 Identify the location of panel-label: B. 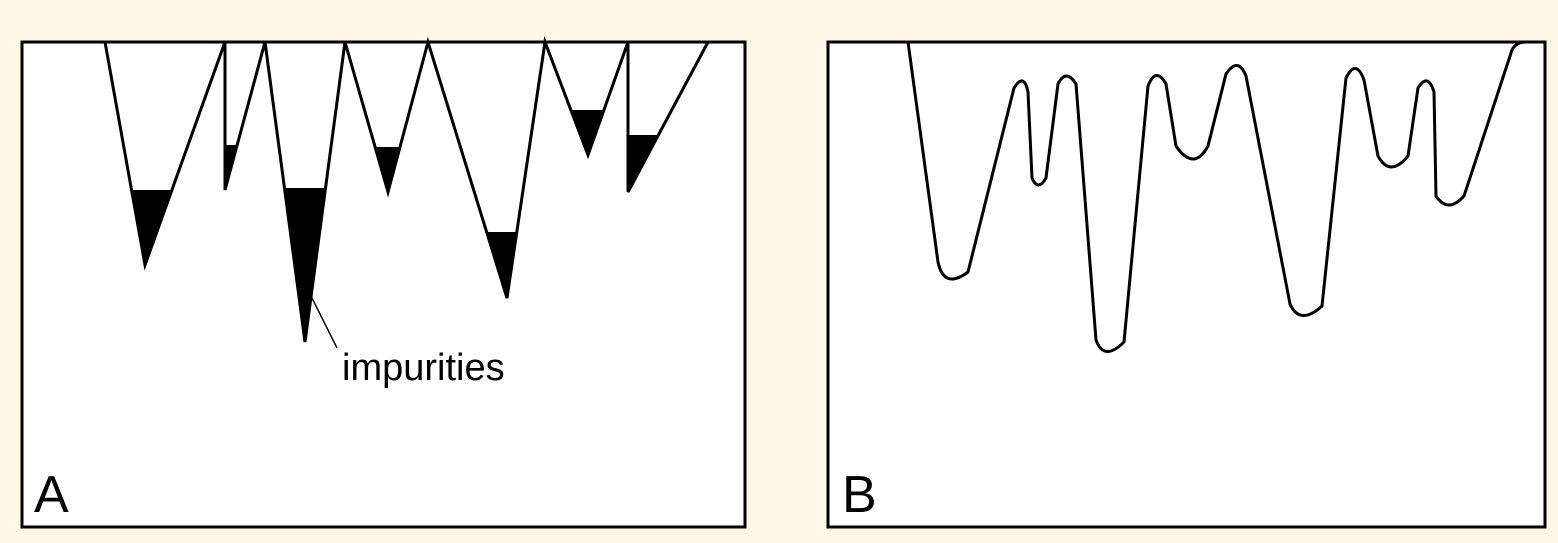
(859, 495).